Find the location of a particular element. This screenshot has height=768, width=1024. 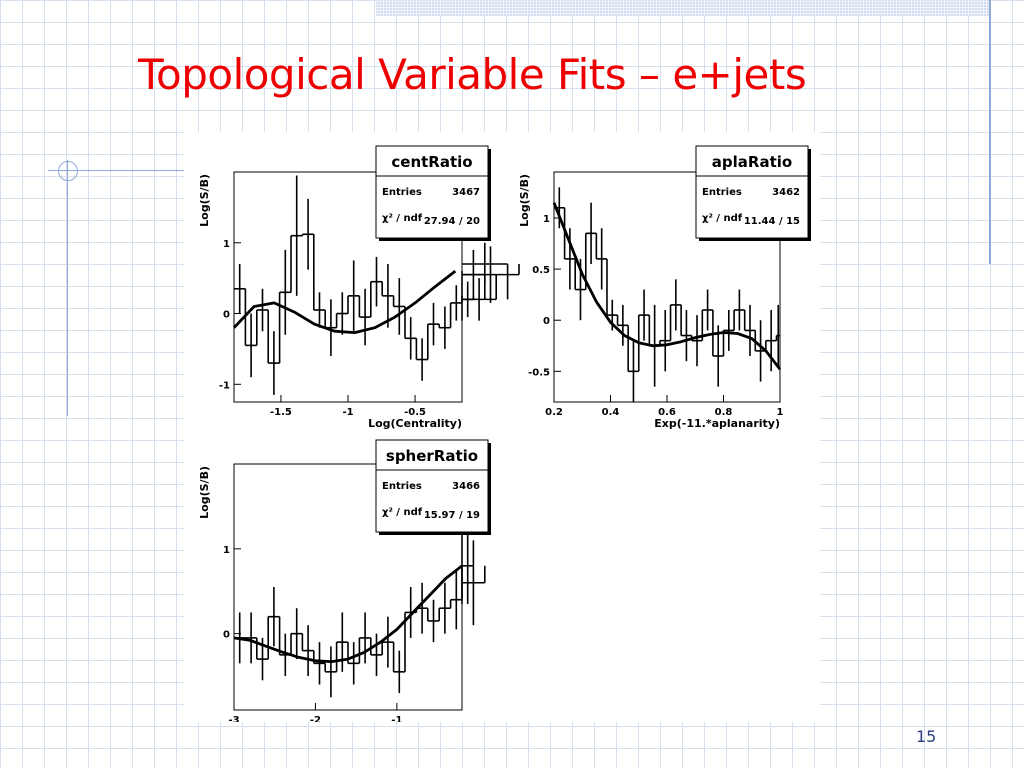

page-number: 15 is located at coordinates (926, 736).